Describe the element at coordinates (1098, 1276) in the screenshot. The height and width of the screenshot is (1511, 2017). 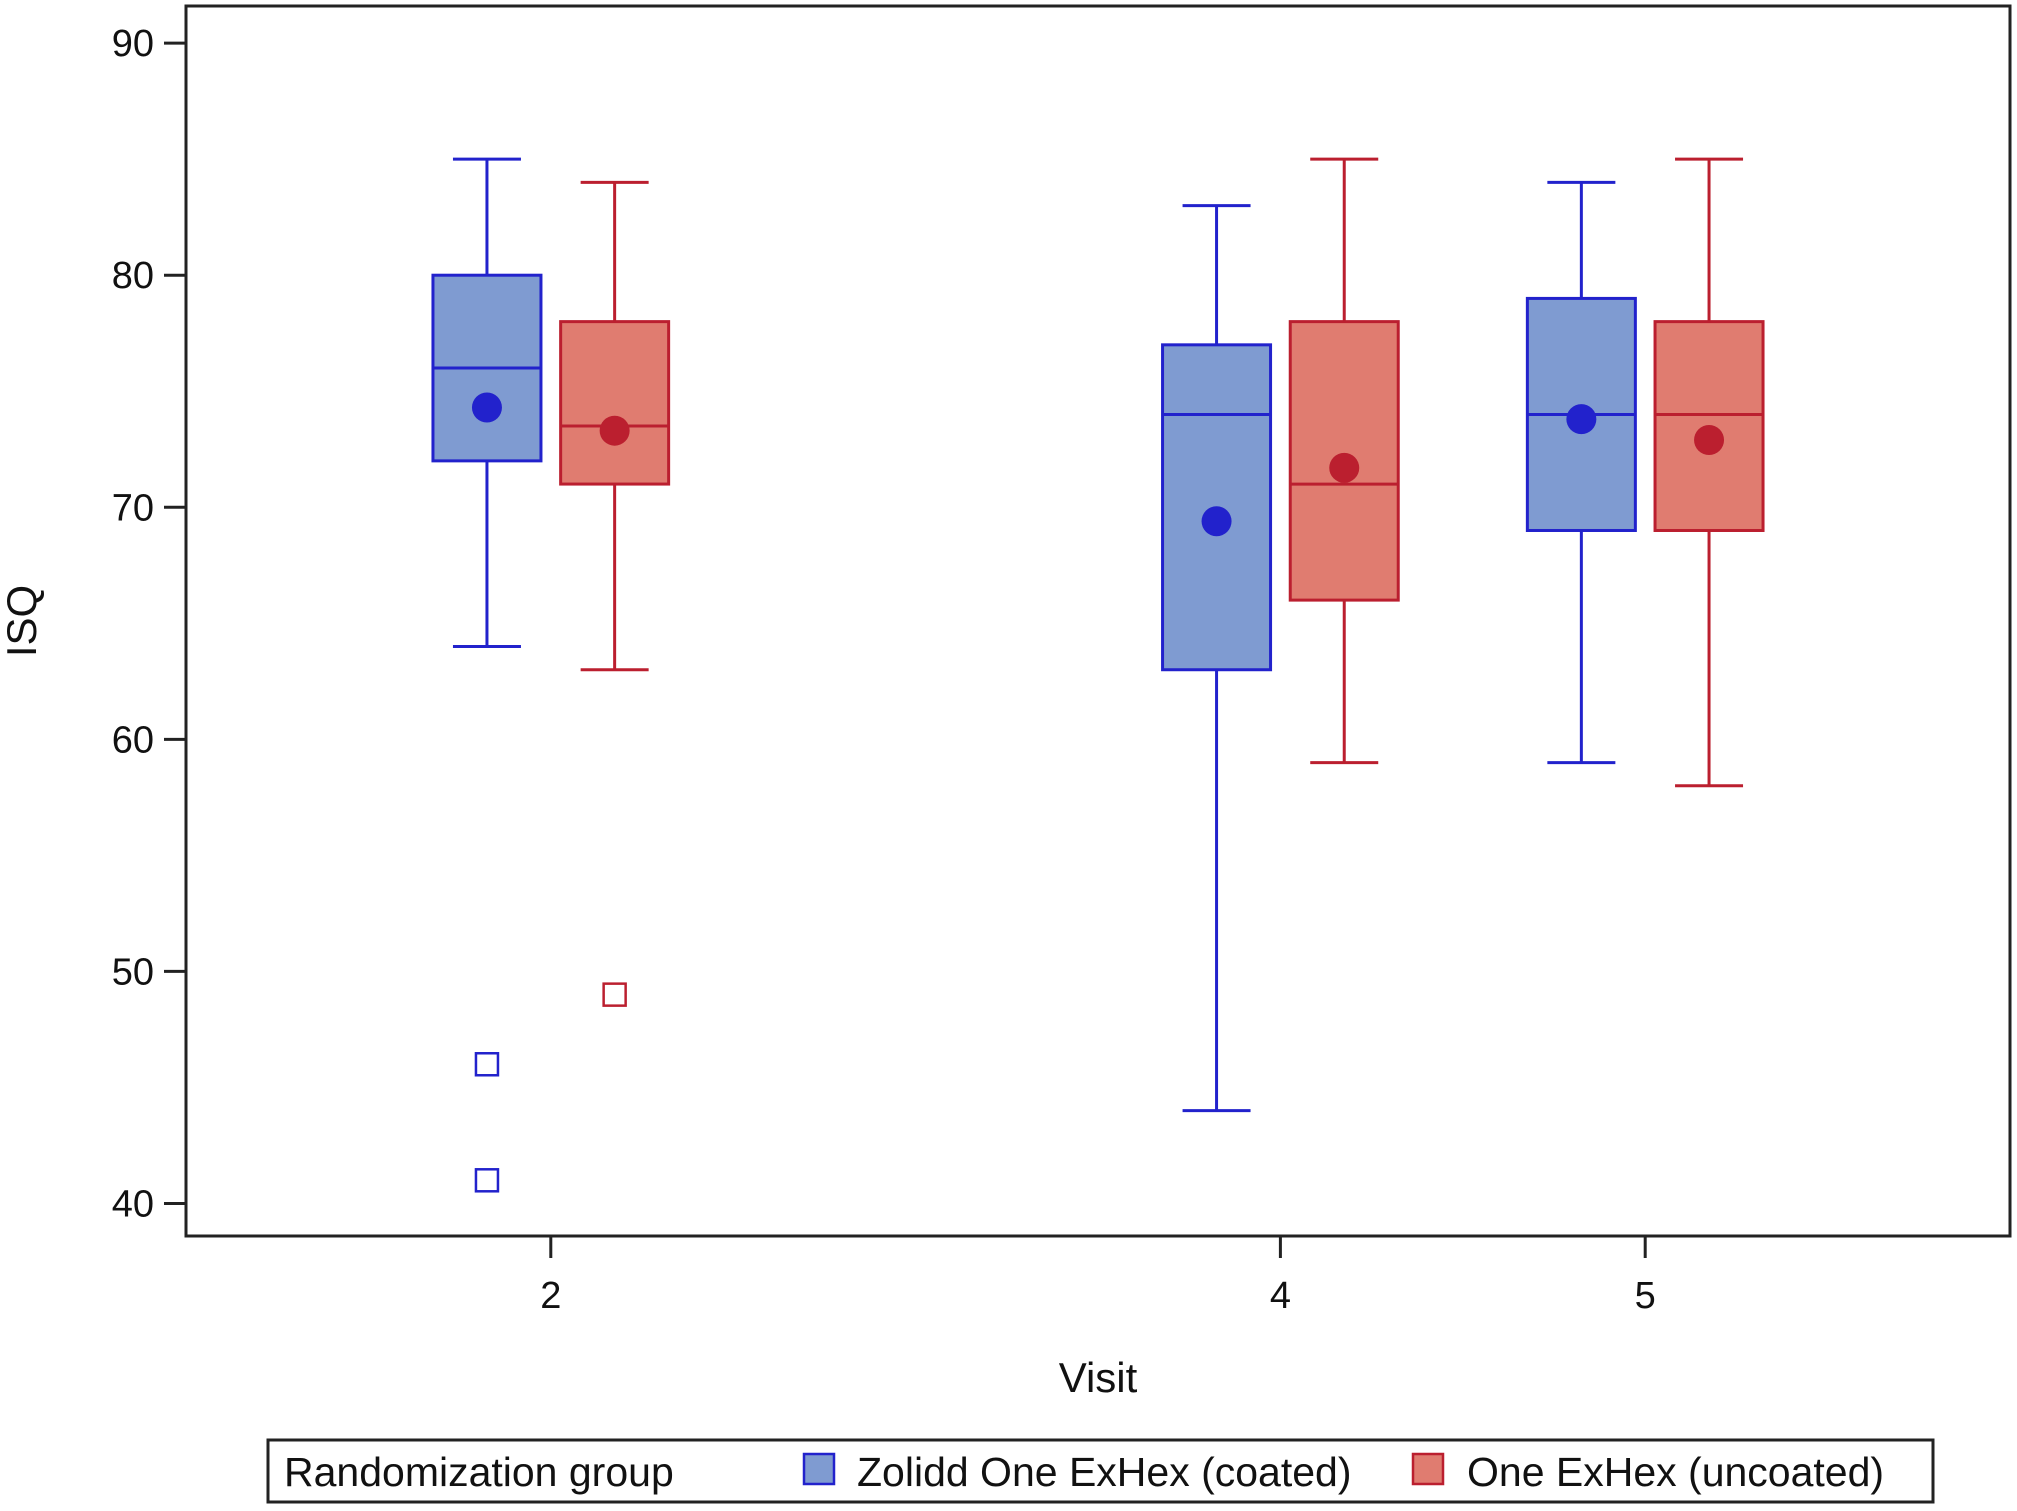
I see `x-axis: 2 4 5` at that location.